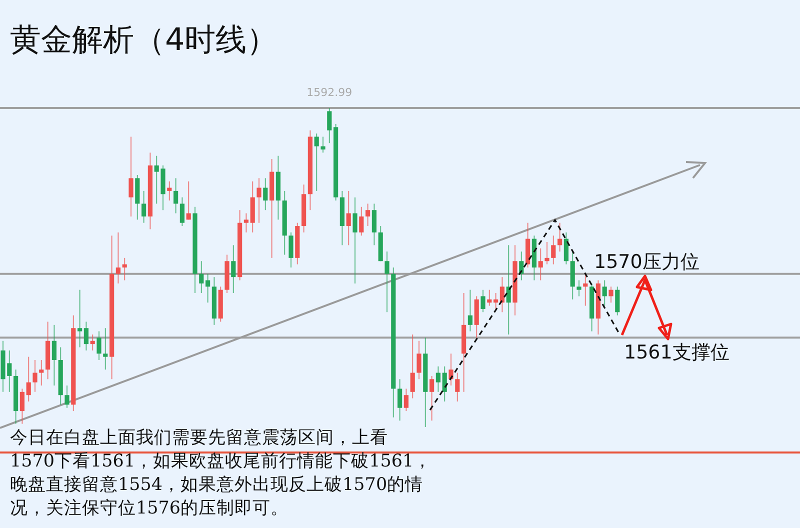 This screenshot has width=800, height=528. Describe the element at coordinates (217, 484) in the screenshot. I see `text: 晚盘直接留意1554，如果意外出现反上破1570的情` at that location.